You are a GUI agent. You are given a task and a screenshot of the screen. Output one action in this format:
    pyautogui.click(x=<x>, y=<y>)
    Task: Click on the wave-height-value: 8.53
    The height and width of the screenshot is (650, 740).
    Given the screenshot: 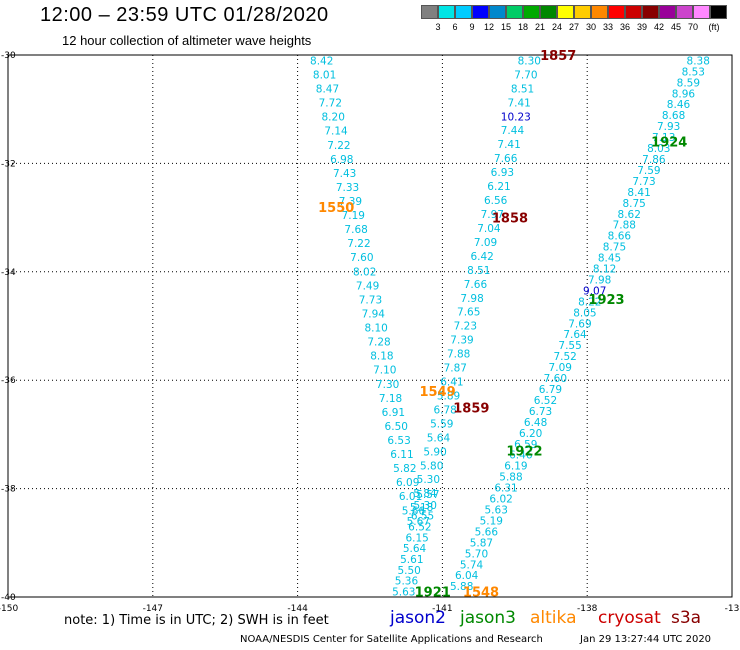 What is the action you would take?
    pyautogui.click(x=693, y=72)
    